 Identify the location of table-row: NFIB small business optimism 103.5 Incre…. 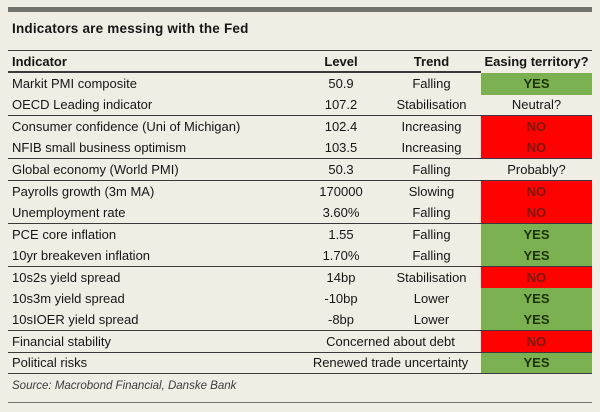
(300, 148).